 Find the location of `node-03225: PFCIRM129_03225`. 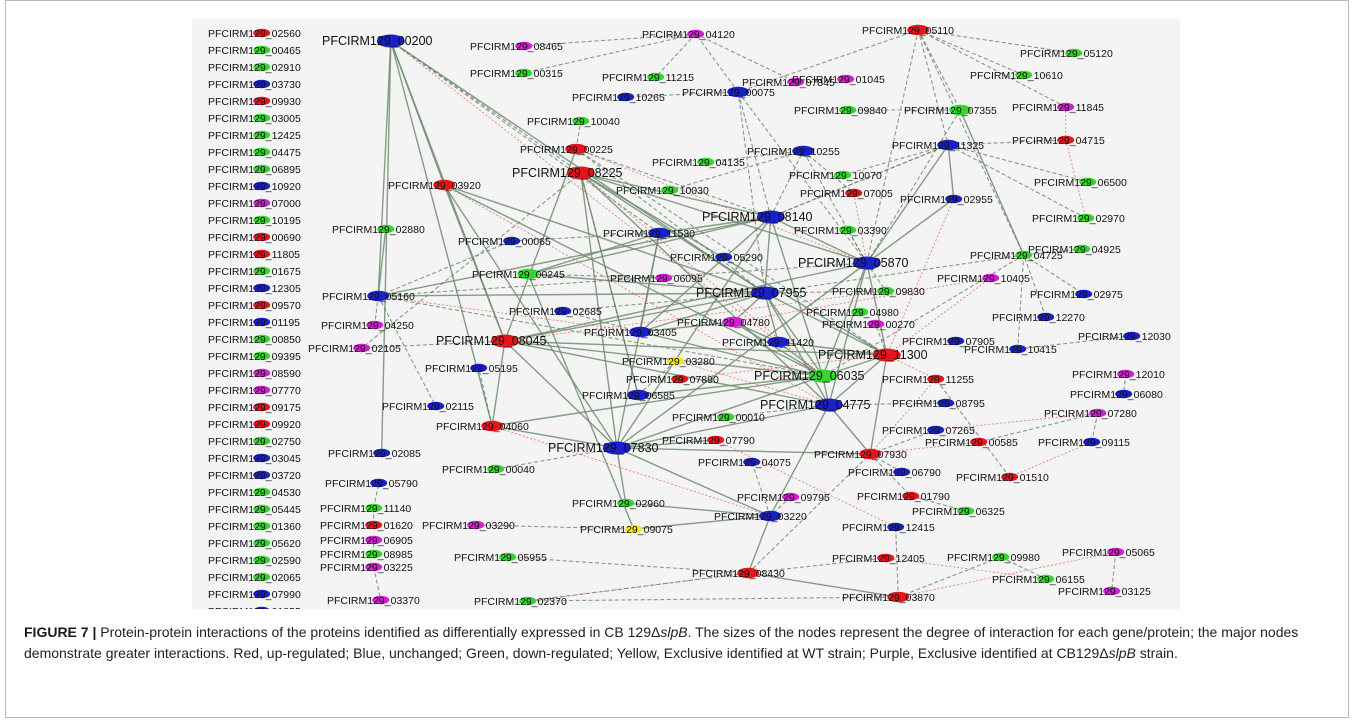

node-03225: PFCIRM129_03225 is located at coordinates (366, 568).